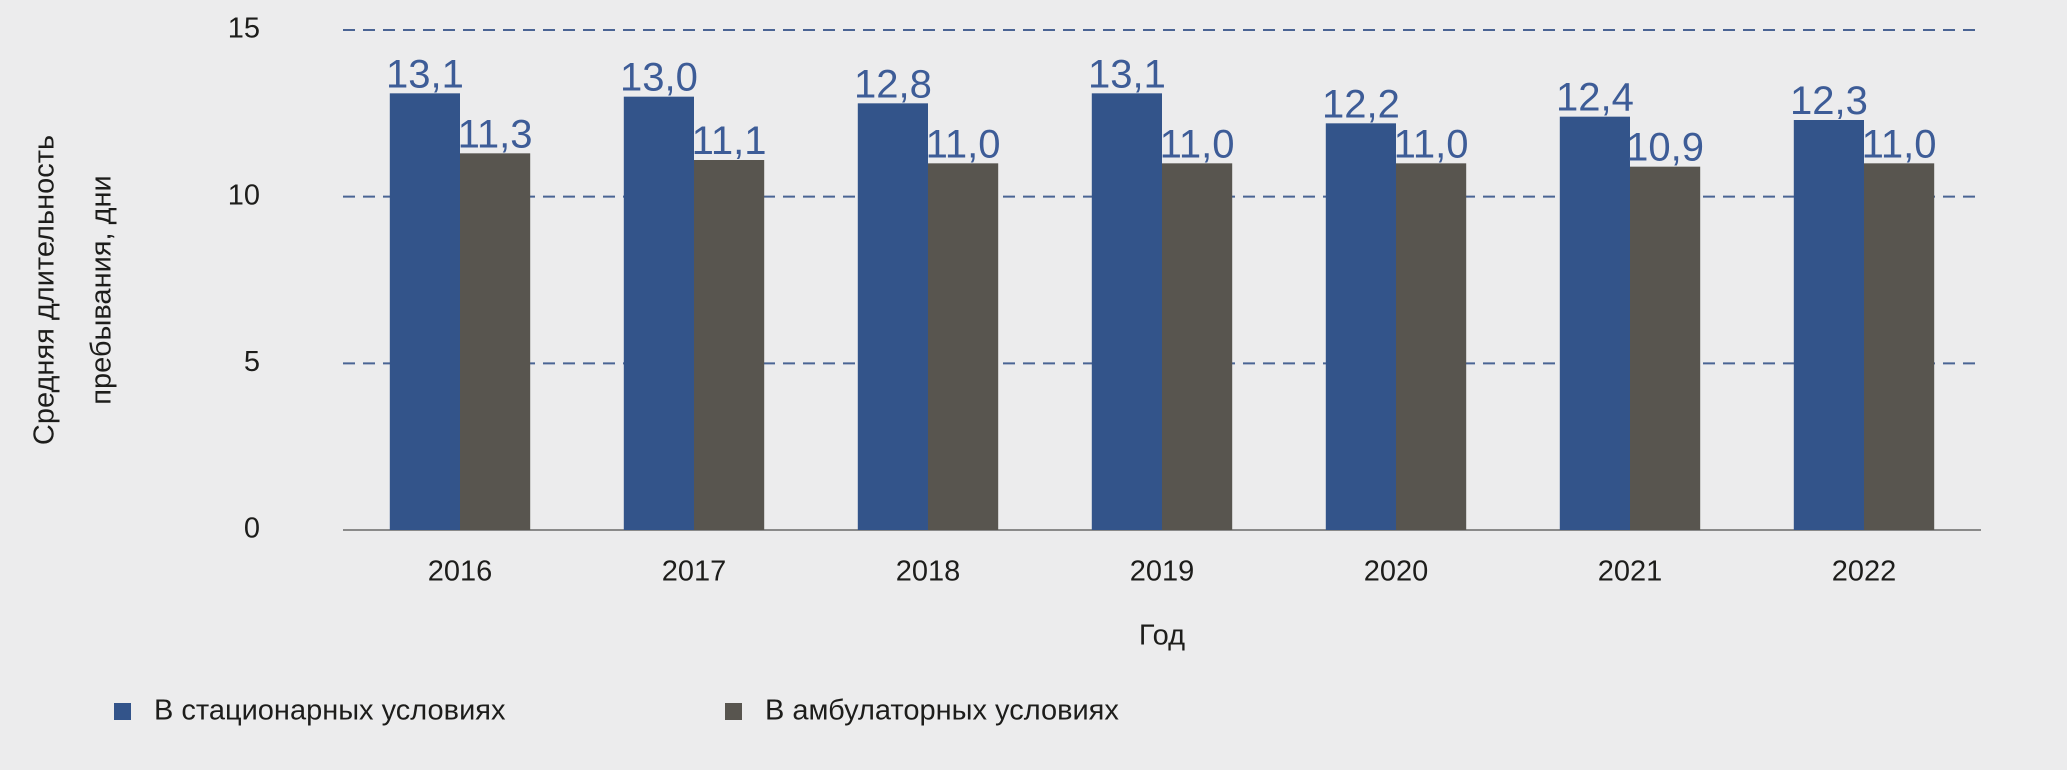 This screenshot has height=770, width=2067. What do you see at coordinates (244, 195) in the screenshot?
I see `y-tick-label: 10` at bounding box center [244, 195].